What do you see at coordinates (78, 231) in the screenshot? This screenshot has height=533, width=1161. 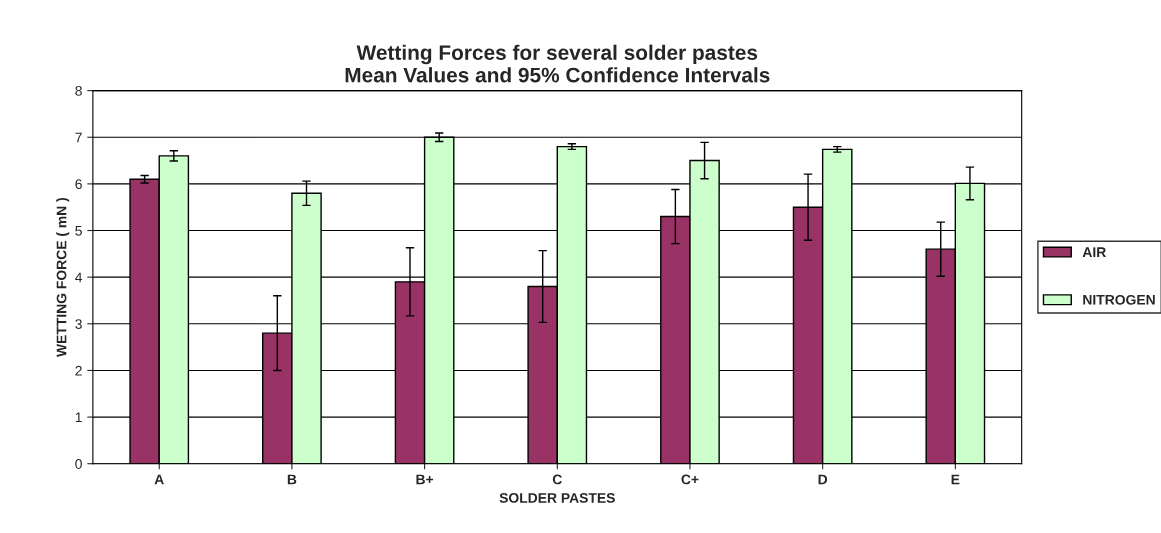 I see `y-tick-label: 5` at bounding box center [78, 231].